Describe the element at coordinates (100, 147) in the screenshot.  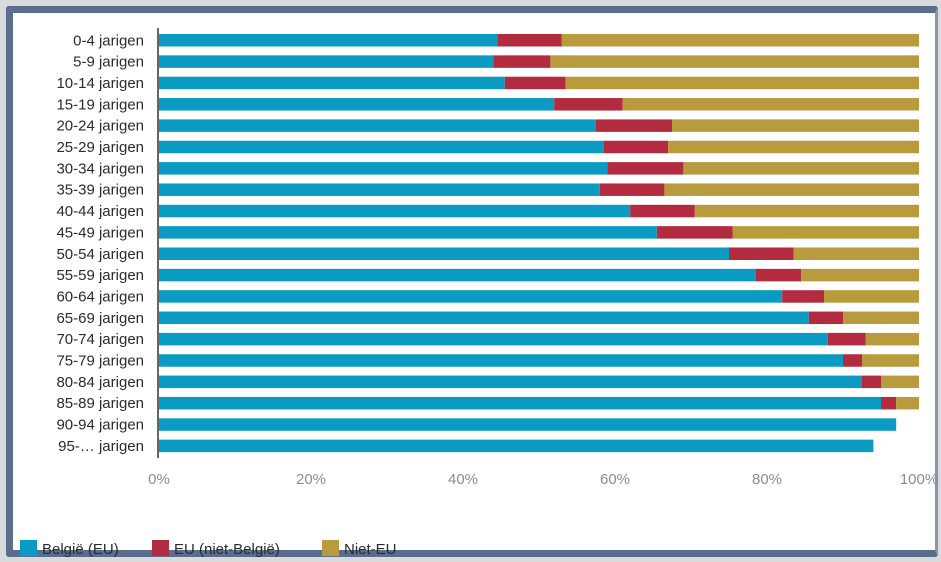
I see `category-label: 25-29 jarigen` at that location.